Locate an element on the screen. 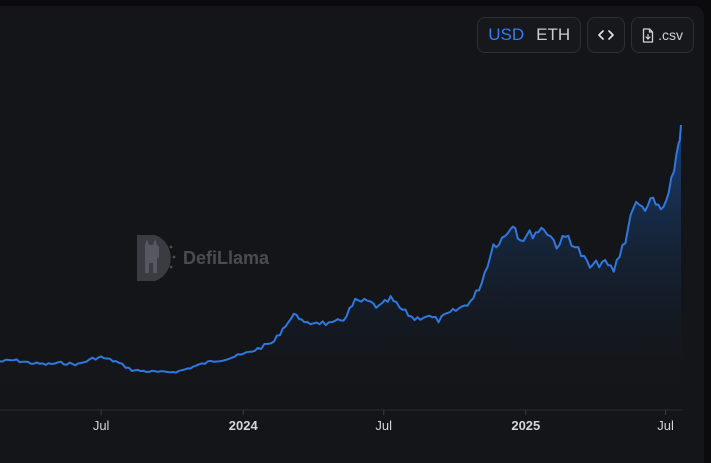  download-csv-button: .csv is located at coordinates (662, 35).